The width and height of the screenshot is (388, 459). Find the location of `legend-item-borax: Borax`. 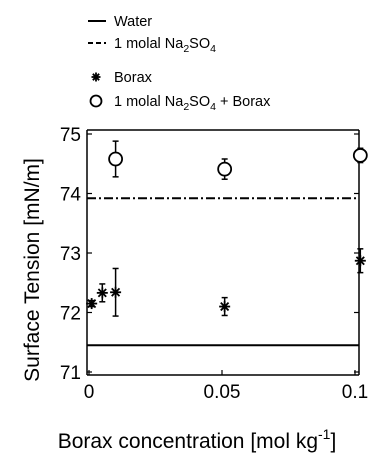

legend-item-borax: Borax is located at coordinates (122, 78).